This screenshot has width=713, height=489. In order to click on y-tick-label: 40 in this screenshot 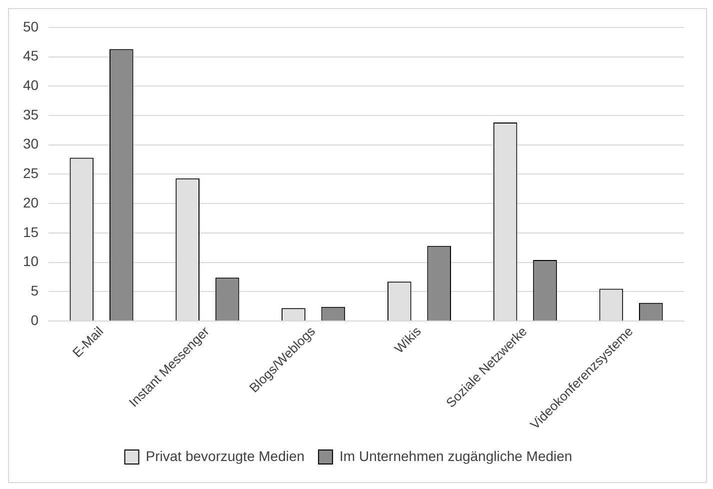, I will do `click(30, 84)`.